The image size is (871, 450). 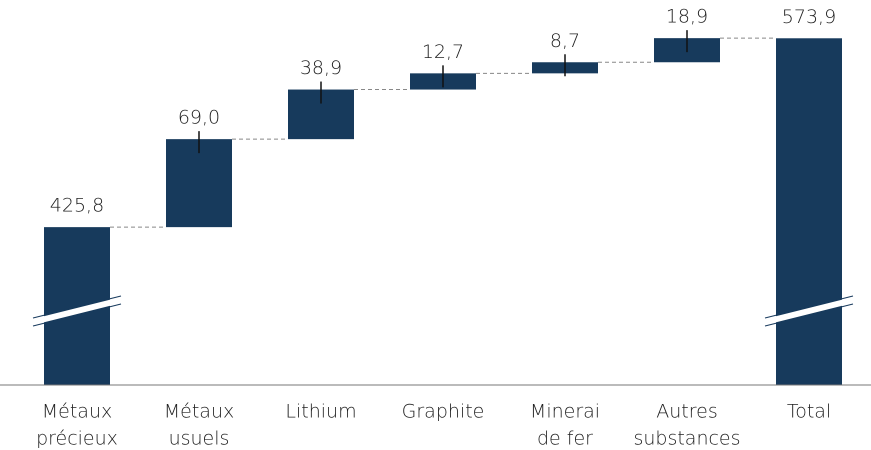 I want to click on x-tick-label: usuels, so click(x=199, y=439).